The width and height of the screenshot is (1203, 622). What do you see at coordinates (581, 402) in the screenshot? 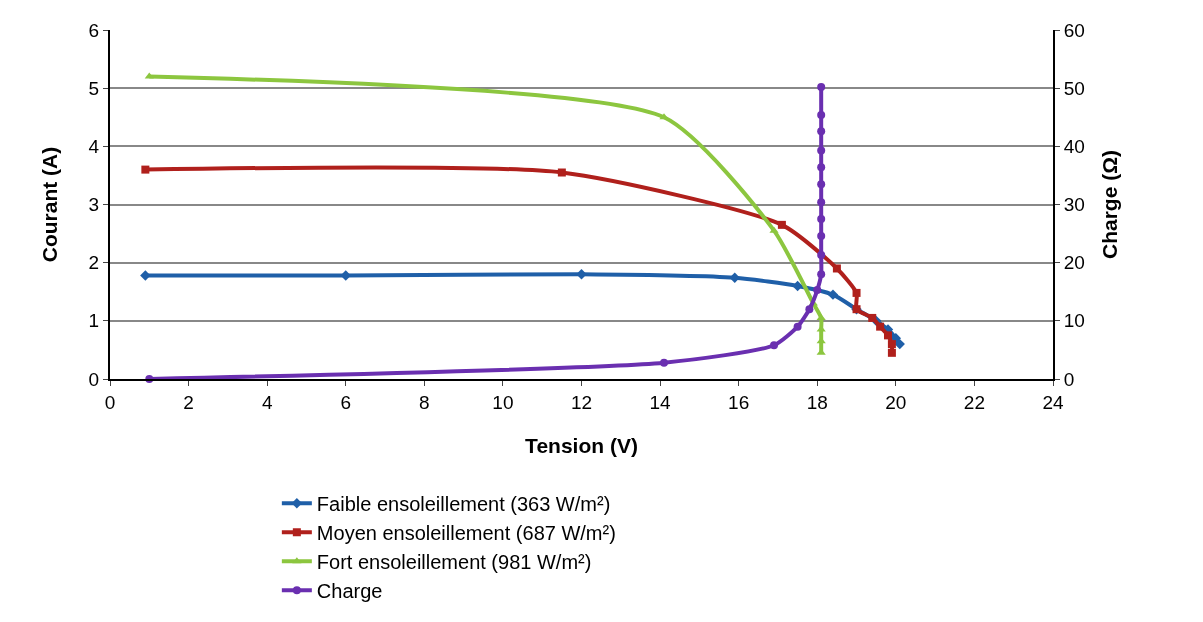
I see `x-tick-label: 12` at bounding box center [581, 402].